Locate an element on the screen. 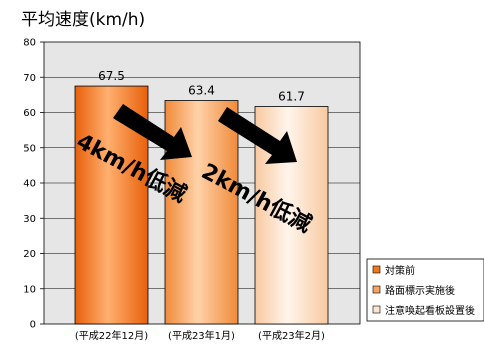 Image resolution: width=484 pixels, height=344 pixels. legend-label-2: 注意喚起看板設置後 is located at coordinates (430, 310).